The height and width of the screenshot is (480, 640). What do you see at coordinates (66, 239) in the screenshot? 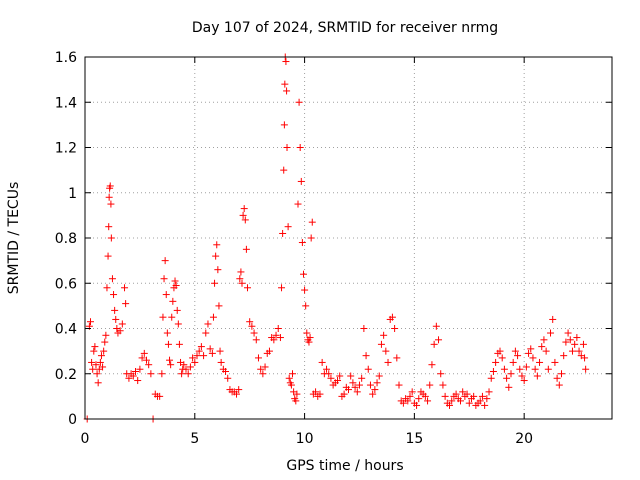
I see `y-tick-label: 0.8` at bounding box center [66, 239].